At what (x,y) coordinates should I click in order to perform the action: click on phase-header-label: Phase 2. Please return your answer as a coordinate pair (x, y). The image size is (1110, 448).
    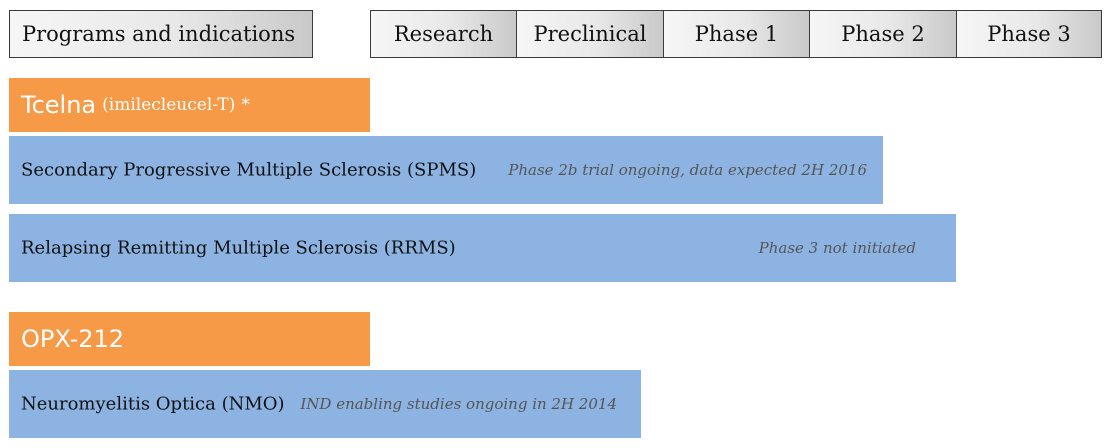
    Looking at the image, I should click on (883, 34).